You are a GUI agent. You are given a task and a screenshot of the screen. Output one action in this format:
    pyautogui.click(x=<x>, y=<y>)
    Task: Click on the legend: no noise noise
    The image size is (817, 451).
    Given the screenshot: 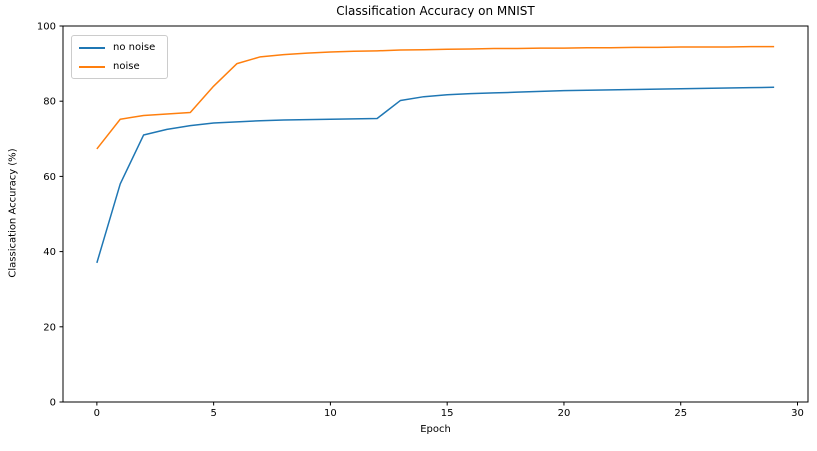 What is the action you would take?
    pyautogui.click(x=120, y=57)
    